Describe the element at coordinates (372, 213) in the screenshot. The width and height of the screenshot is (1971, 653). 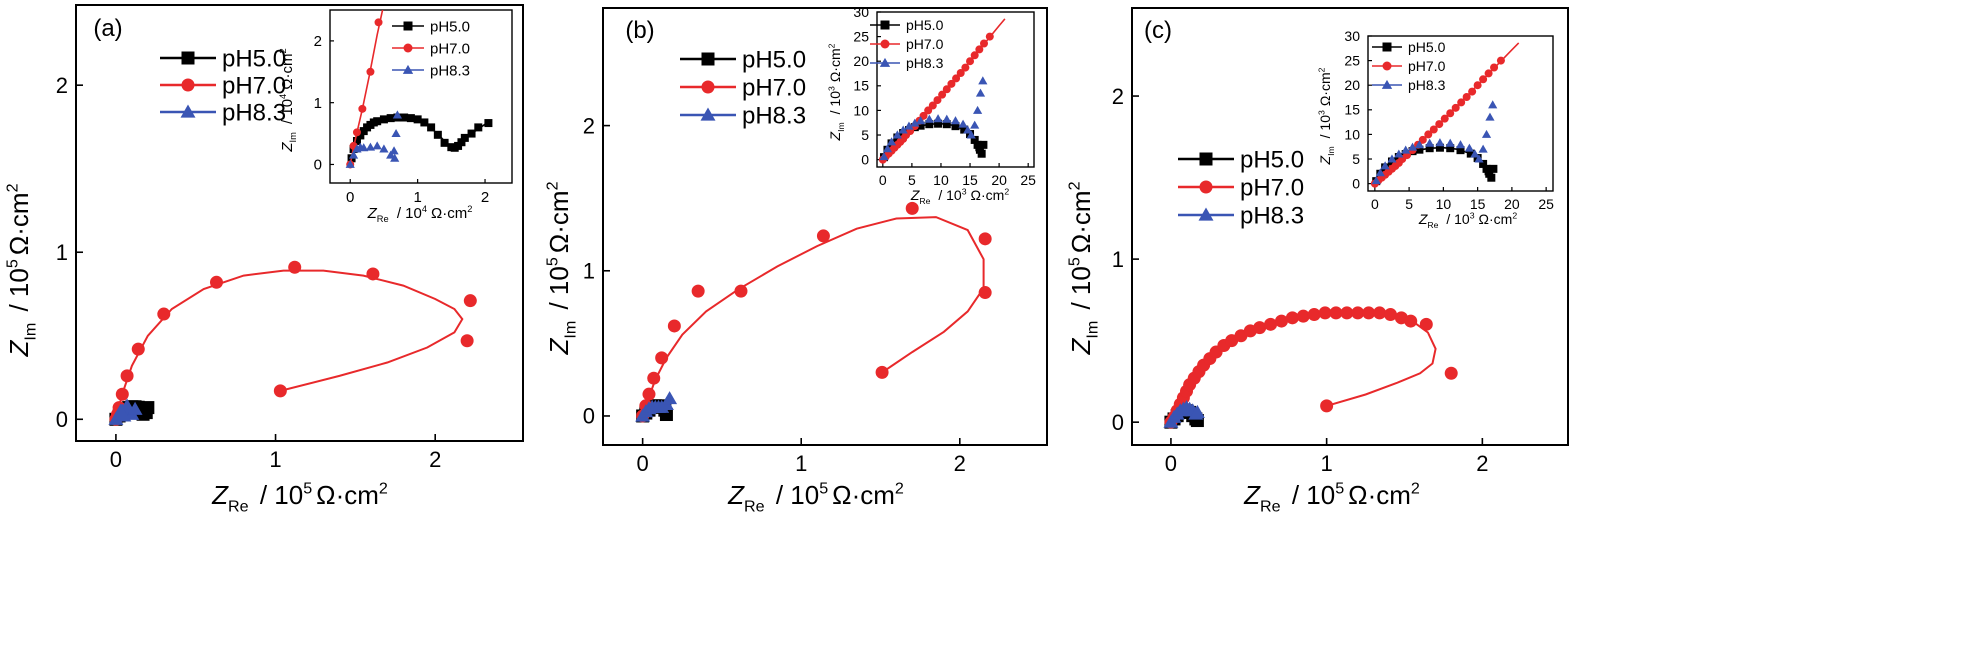
I see `inset-x-axis-label-symbol: Z` at that location.